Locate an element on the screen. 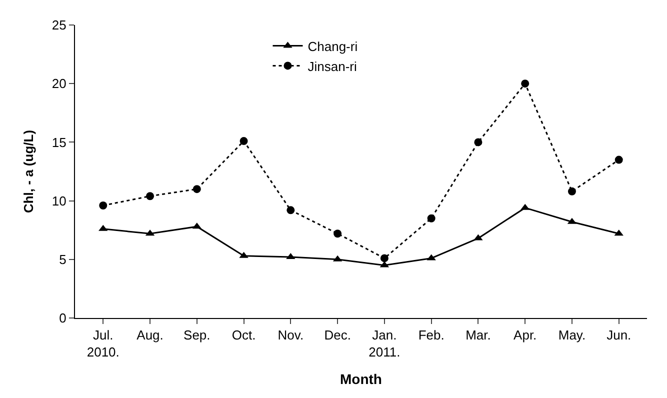  y-tick-label: 10 is located at coordinates (59, 200).